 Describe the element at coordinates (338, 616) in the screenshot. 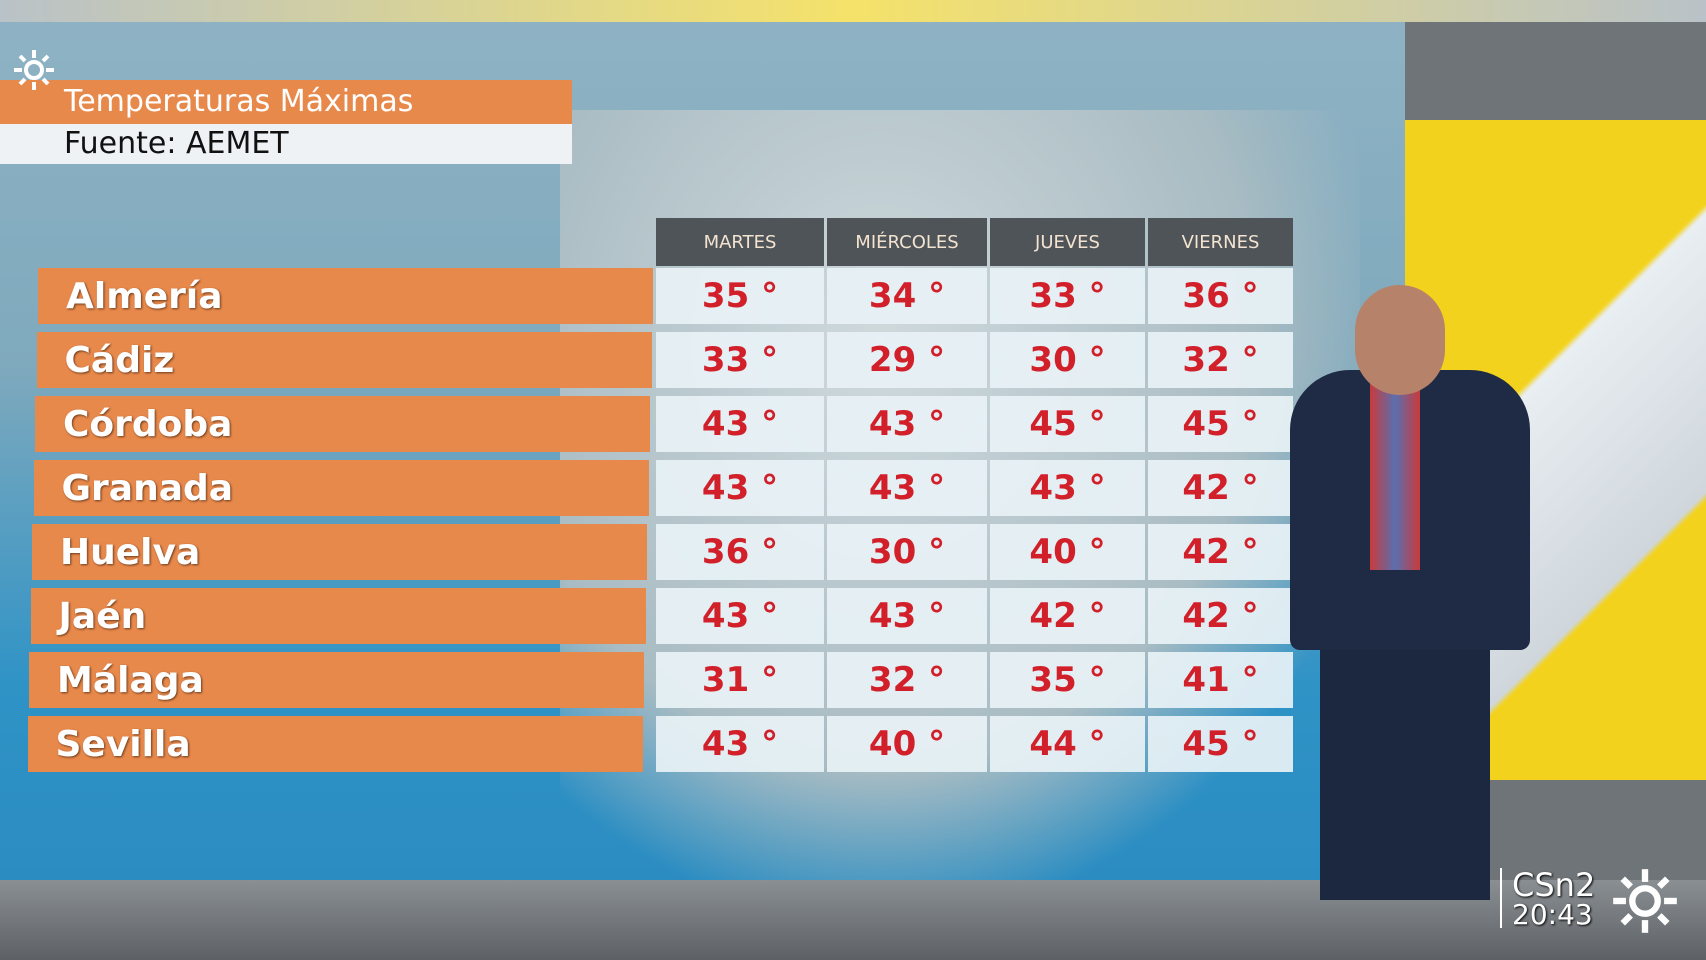

I see `city-label: Jaén` at that location.